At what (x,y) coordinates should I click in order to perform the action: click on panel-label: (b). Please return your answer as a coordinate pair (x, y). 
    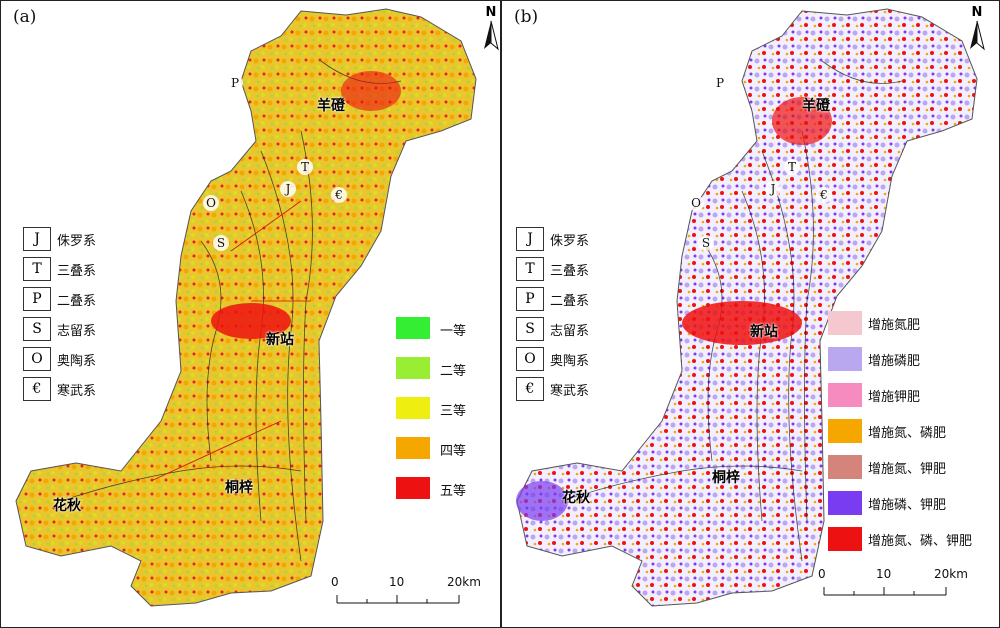
    Looking at the image, I should click on (526, 17).